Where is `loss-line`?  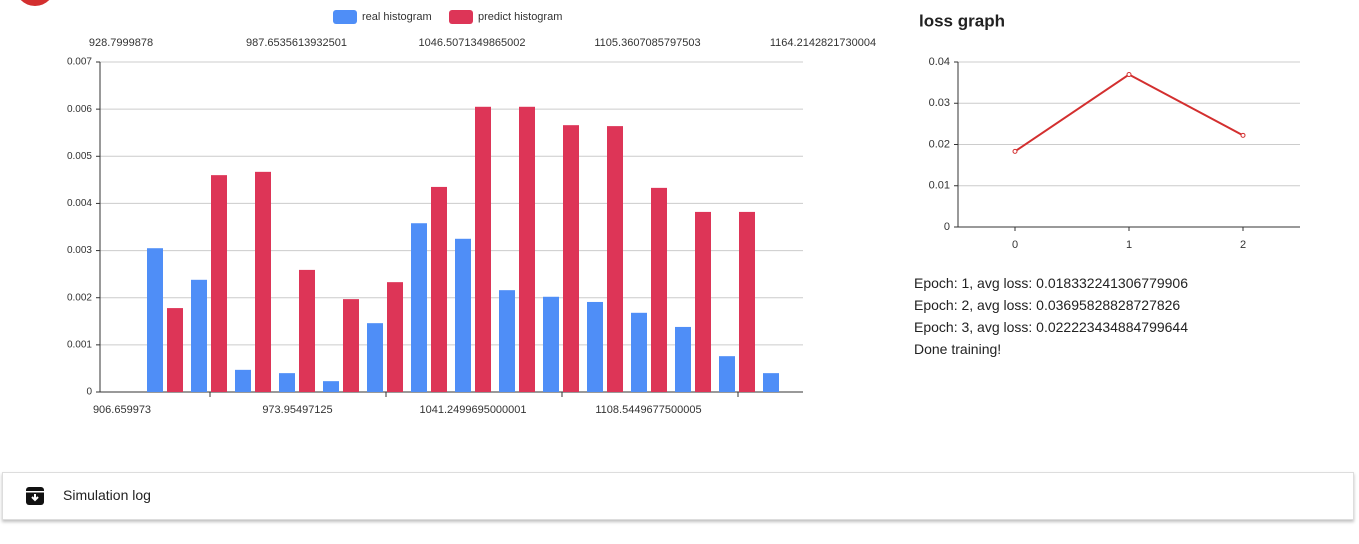
loss-line is located at coordinates (1129, 113).